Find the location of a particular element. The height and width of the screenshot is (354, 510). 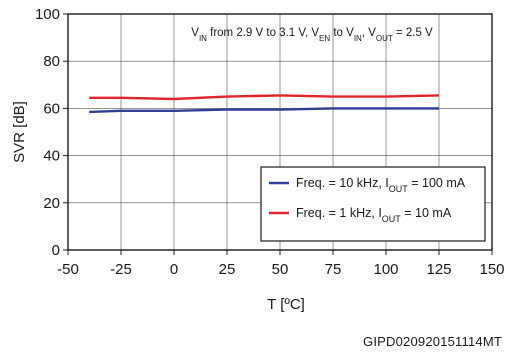

y-tick-label: 0 is located at coordinates (56, 250).